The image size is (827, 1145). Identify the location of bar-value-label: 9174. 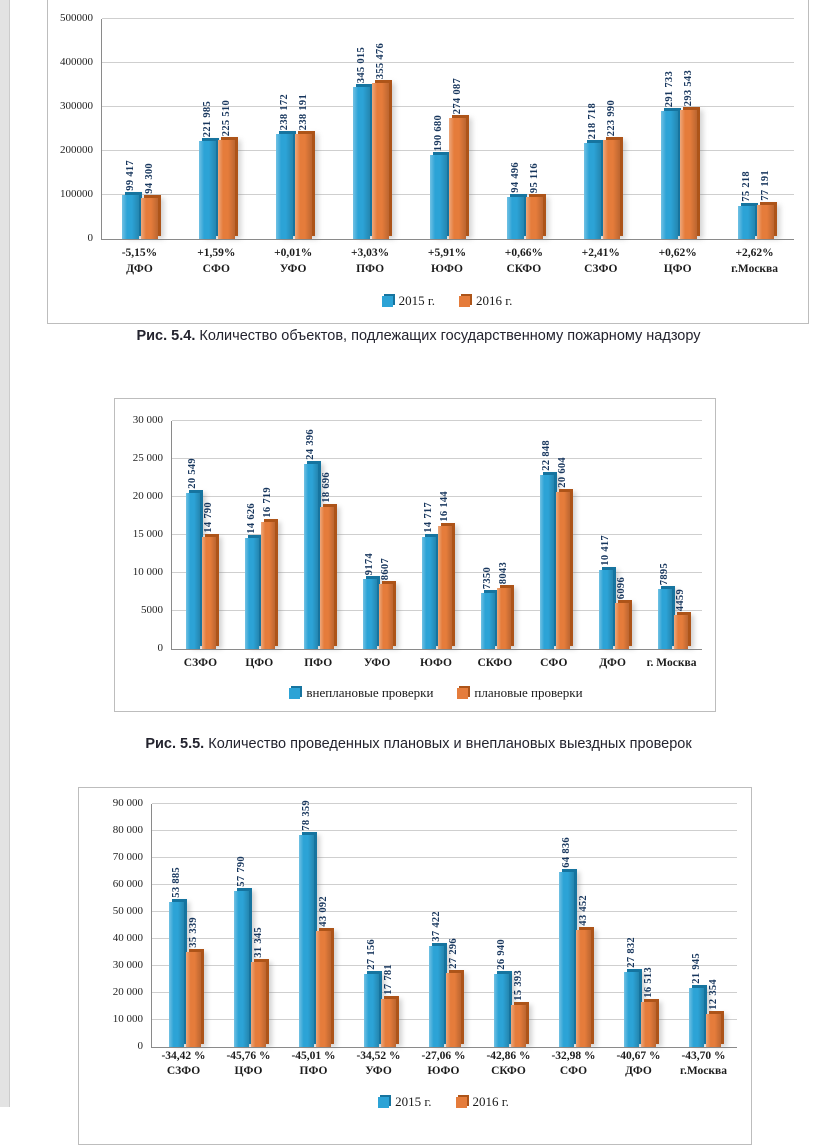
(369, 563).